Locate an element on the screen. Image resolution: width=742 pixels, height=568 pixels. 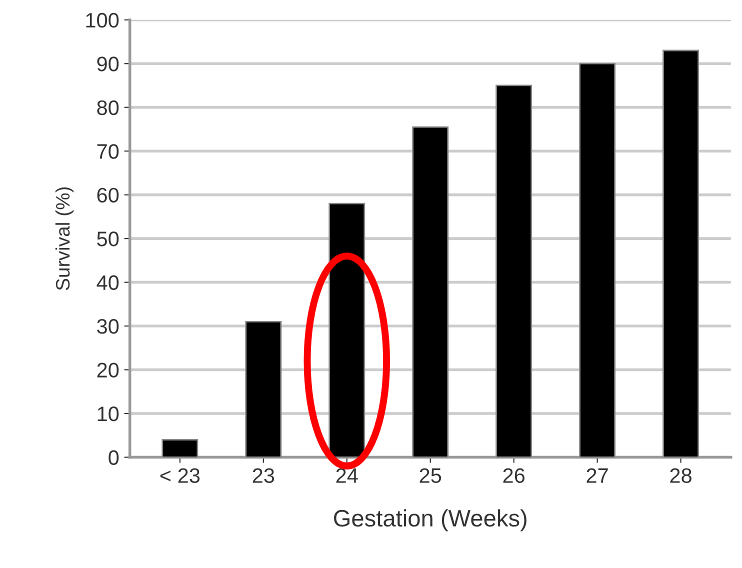
y-tick-label: 10 is located at coordinates (108, 414).